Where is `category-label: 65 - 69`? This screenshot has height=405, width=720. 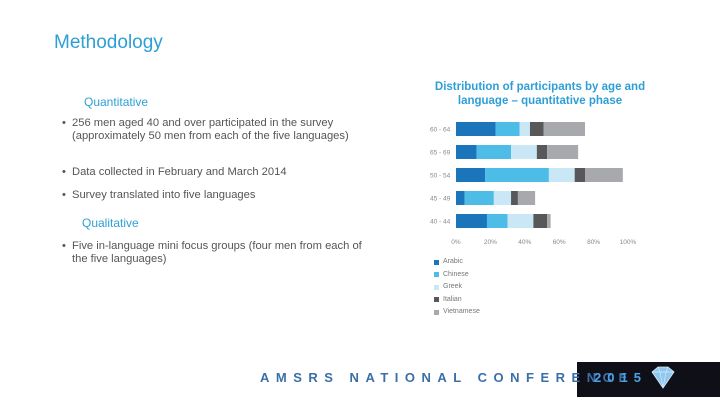
category-label: 65 - 69 is located at coordinates (440, 153).